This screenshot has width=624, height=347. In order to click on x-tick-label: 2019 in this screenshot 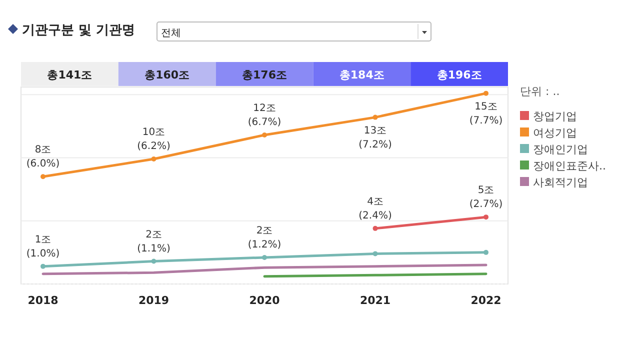, I will do `click(154, 300)`.